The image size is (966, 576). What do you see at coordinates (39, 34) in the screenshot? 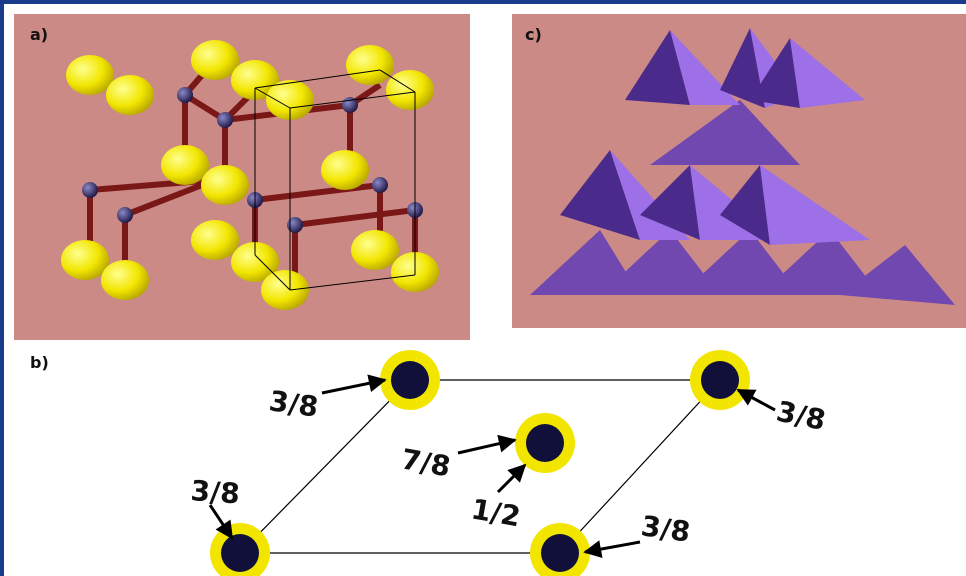
I see `panel-label: a)` at bounding box center [39, 34].